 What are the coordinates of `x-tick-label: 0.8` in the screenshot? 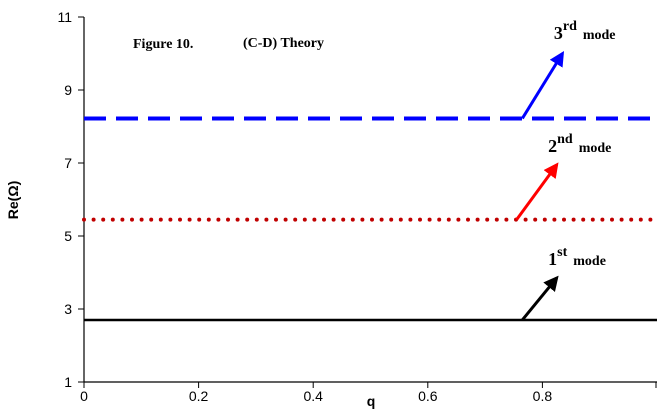 It's located at (543, 396).